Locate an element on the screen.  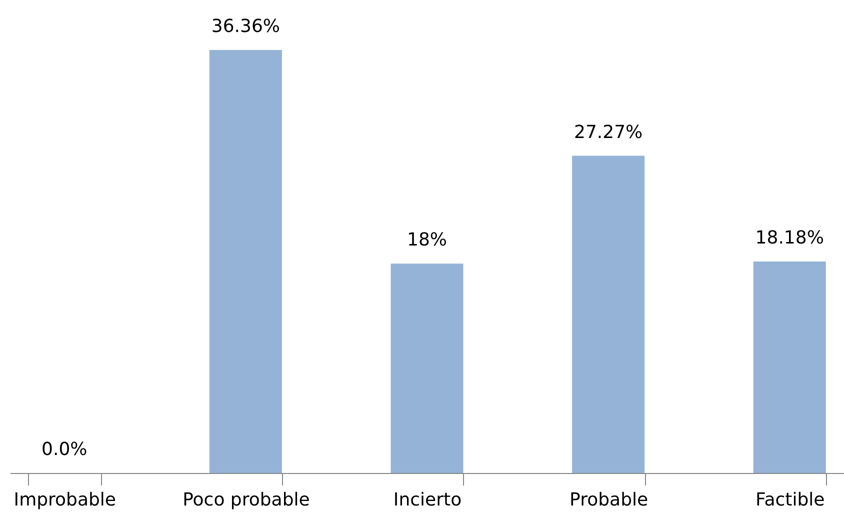
x-tick-label: Incierto is located at coordinates (427, 500).